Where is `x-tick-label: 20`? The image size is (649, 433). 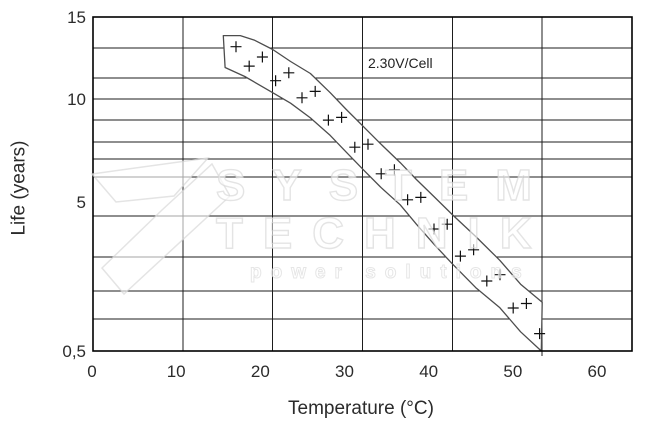 x-tick-label: 20 is located at coordinates (260, 371).